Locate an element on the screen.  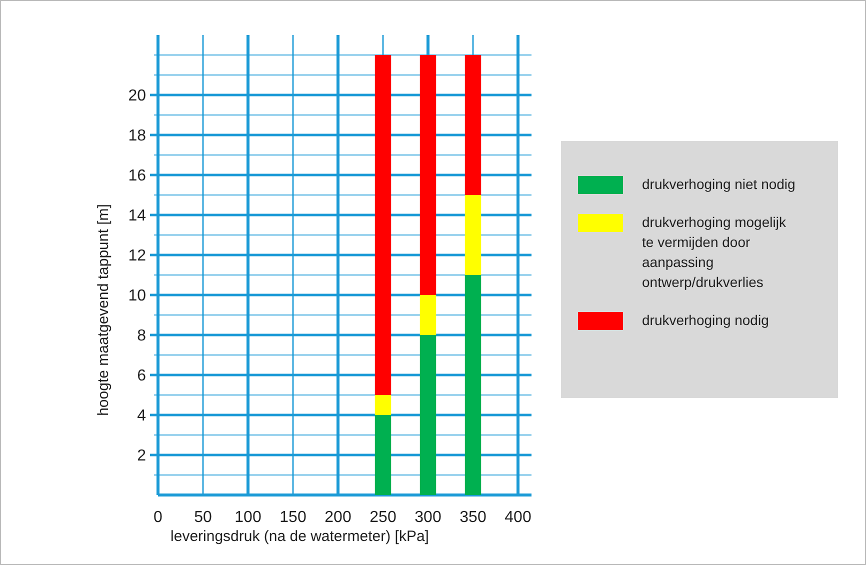
y-tick-label: 20 is located at coordinates (137, 96).